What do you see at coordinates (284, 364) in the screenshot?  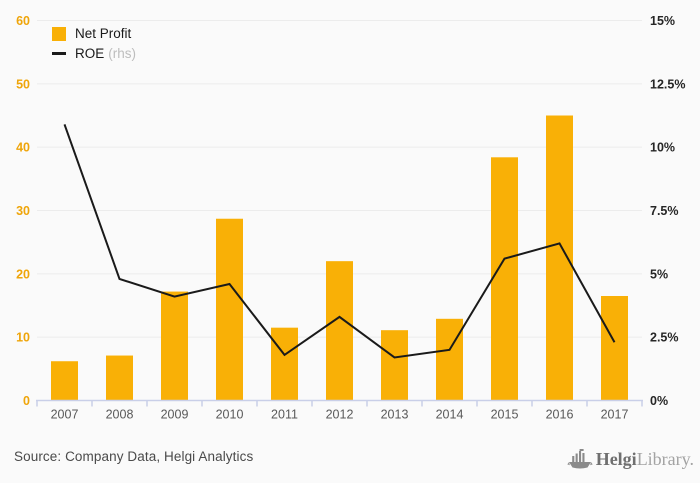 I see `bar-2011` at bounding box center [284, 364].